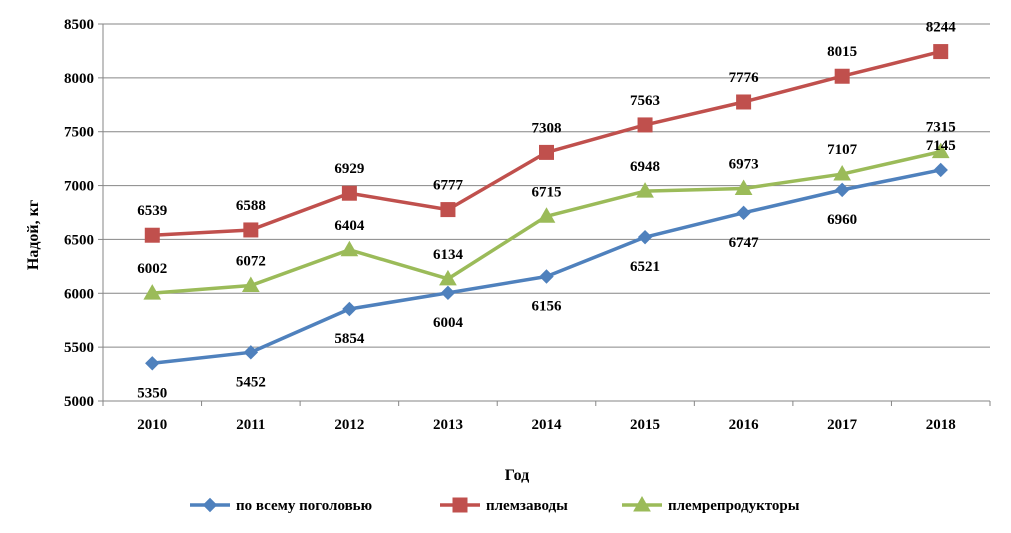 The image size is (1011, 533). I want to click on x-axis-ticks: 2010 2011 2012 2013 2014 2015 2016 2017 2018, so click(546, 417).